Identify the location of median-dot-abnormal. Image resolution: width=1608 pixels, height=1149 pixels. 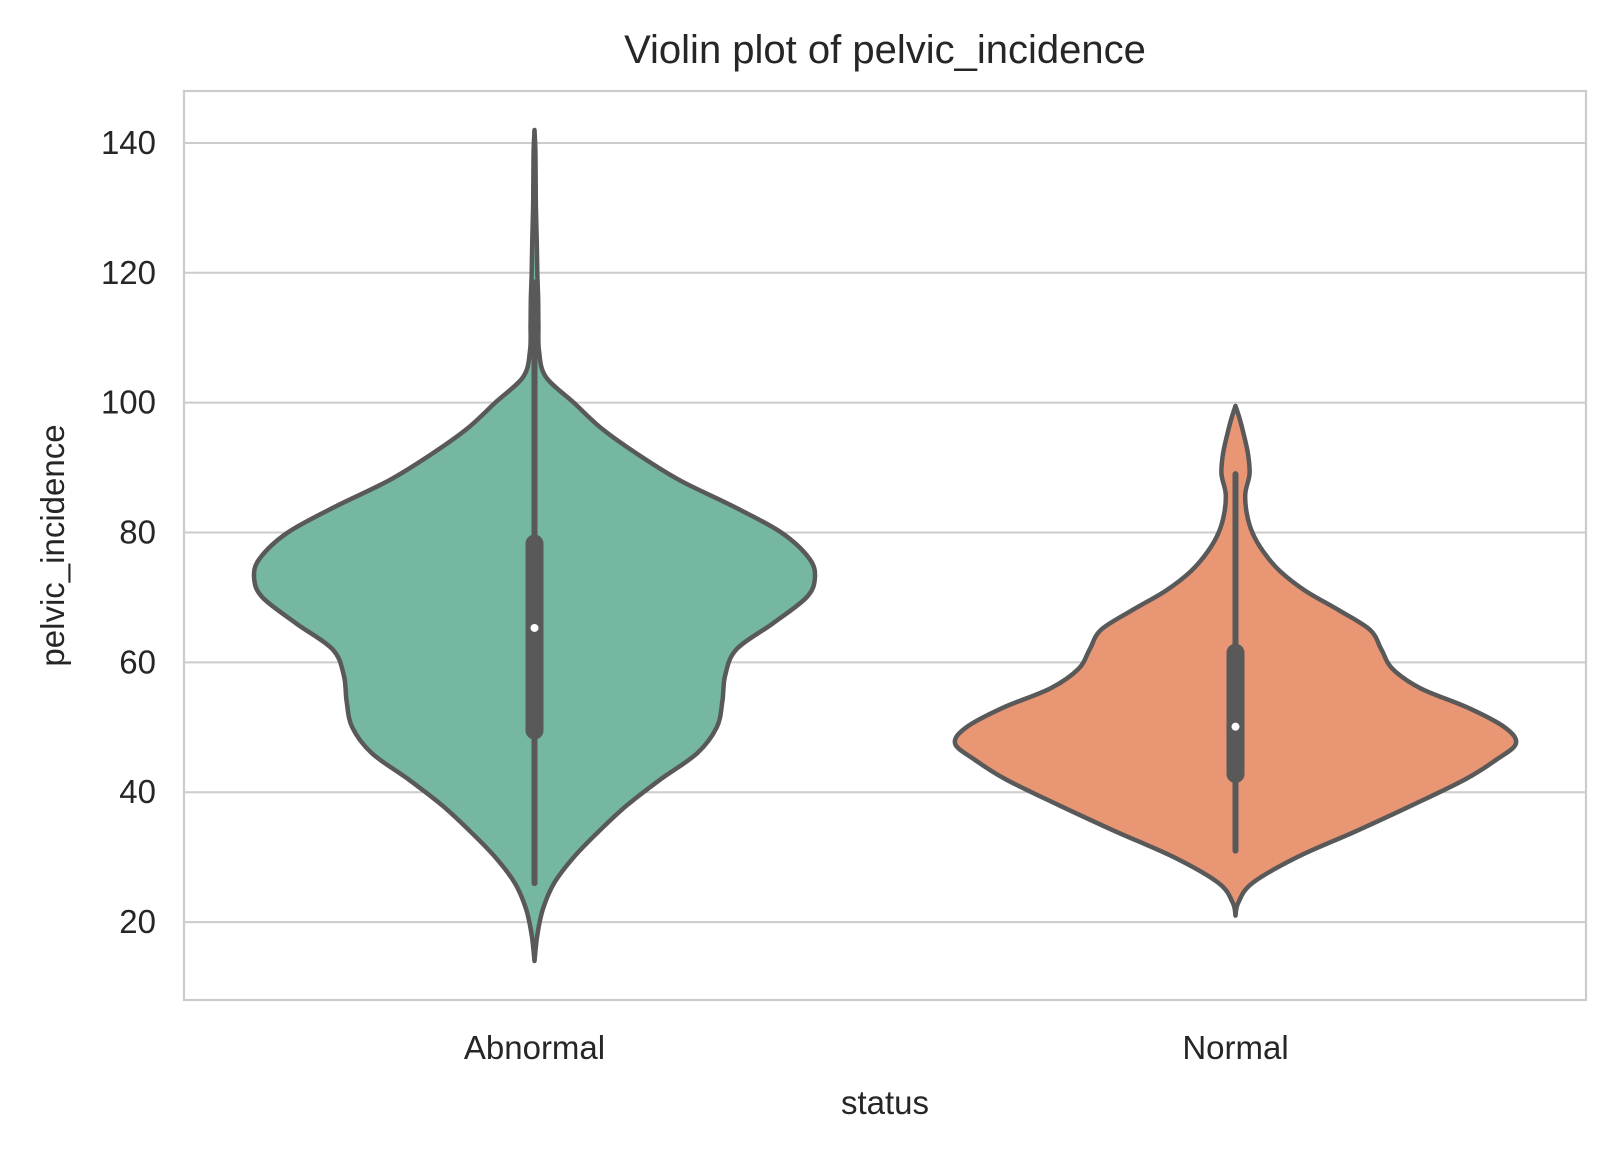
(534, 627).